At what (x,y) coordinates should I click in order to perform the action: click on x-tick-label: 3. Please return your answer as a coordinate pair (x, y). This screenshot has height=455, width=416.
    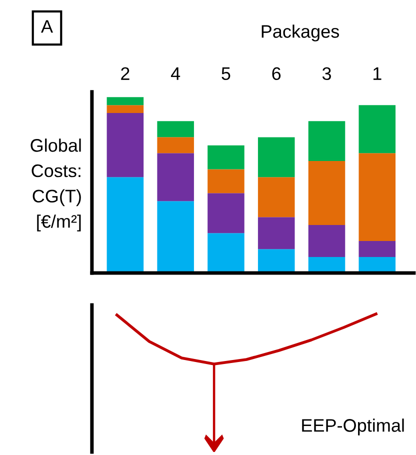
    Looking at the image, I should click on (326, 73).